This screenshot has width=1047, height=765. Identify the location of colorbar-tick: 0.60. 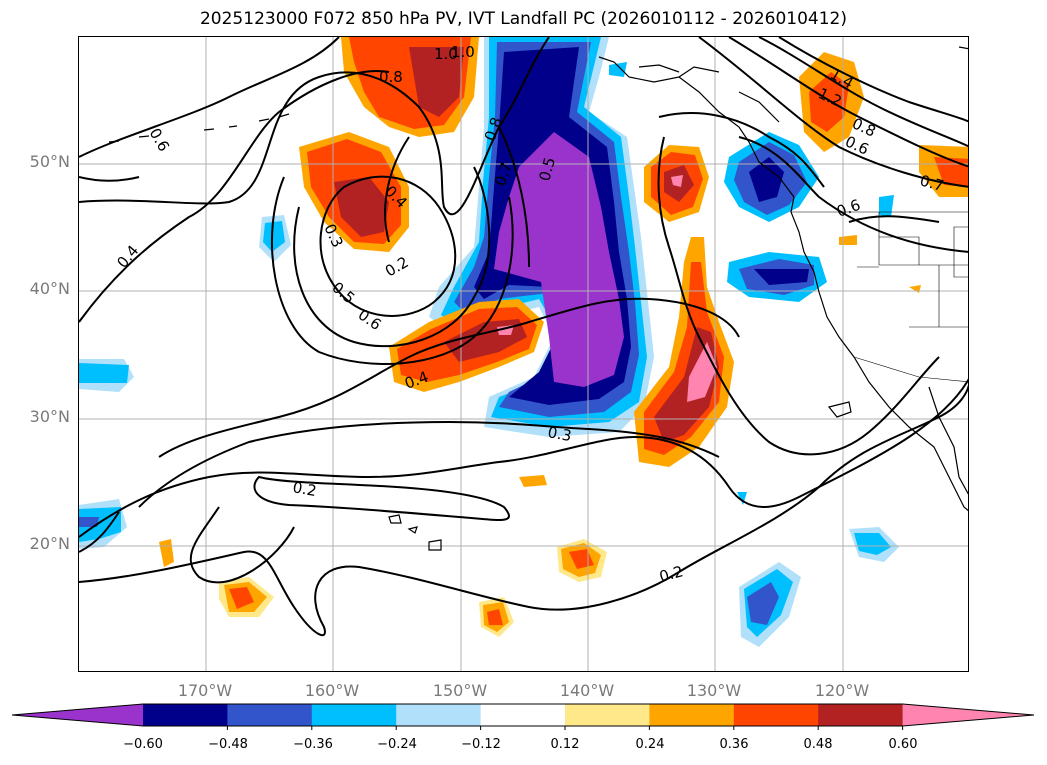
(903, 744).